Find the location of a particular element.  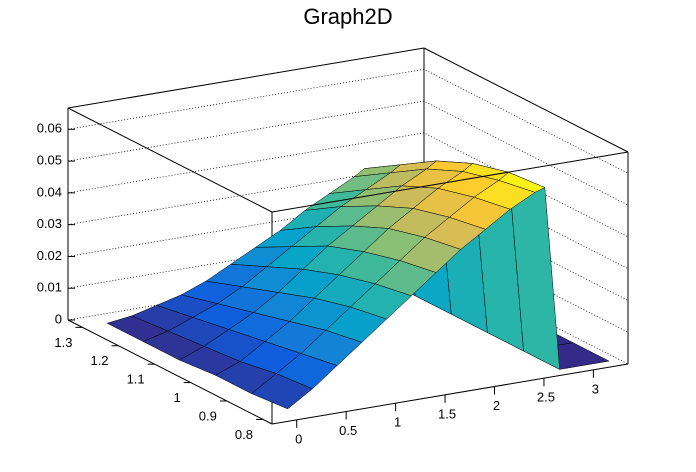

y-tick-label: 0.9 is located at coordinates (208, 415).